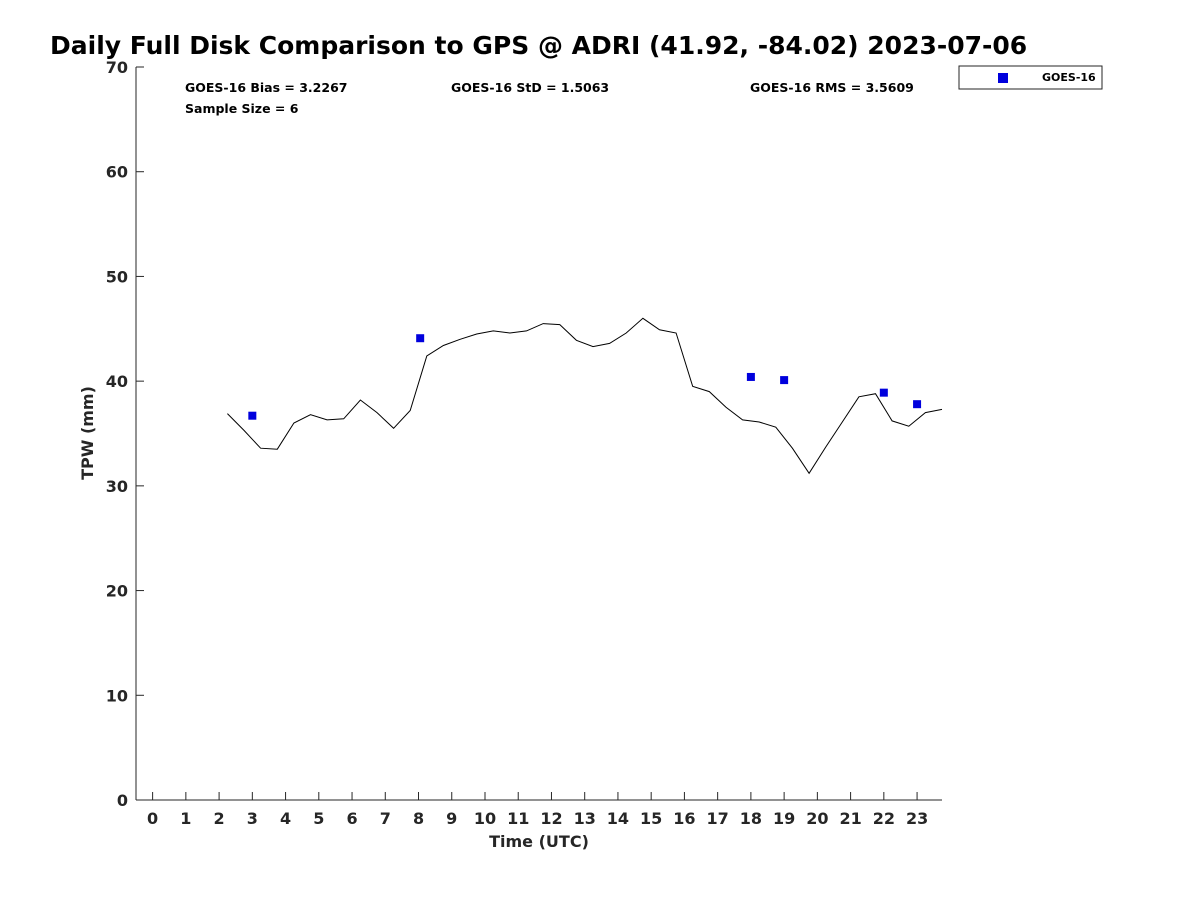 This screenshot has height=900, width=1200. What do you see at coordinates (125, 434) in the screenshot?
I see `y-ticks: 0 10 20 30 40 50 60 70` at bounding box center [125, 434].